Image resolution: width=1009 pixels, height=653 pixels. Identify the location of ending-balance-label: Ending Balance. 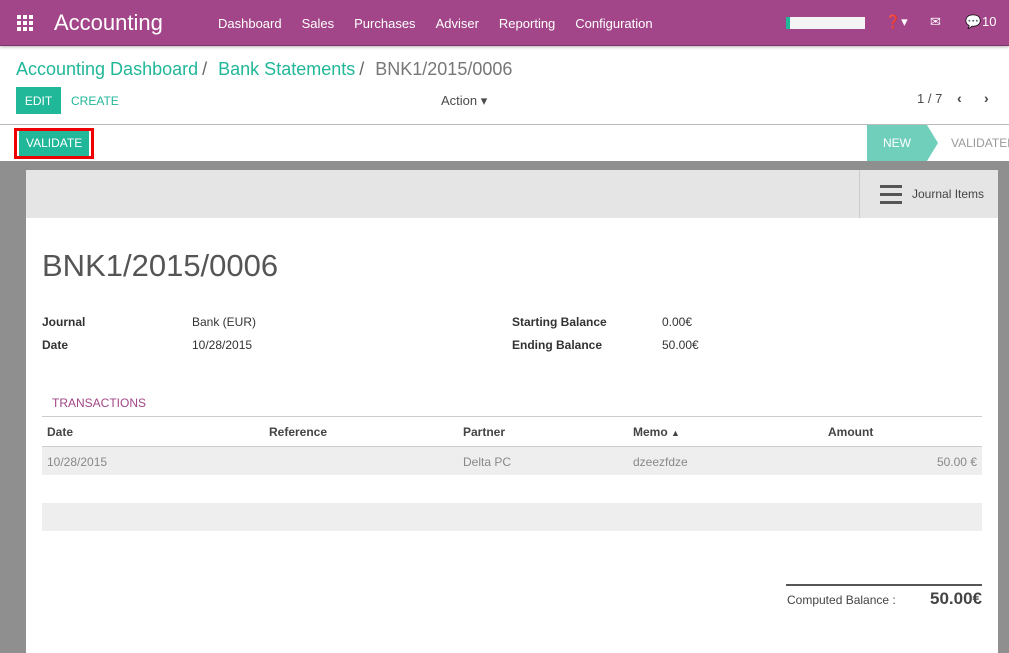
(557, 345).